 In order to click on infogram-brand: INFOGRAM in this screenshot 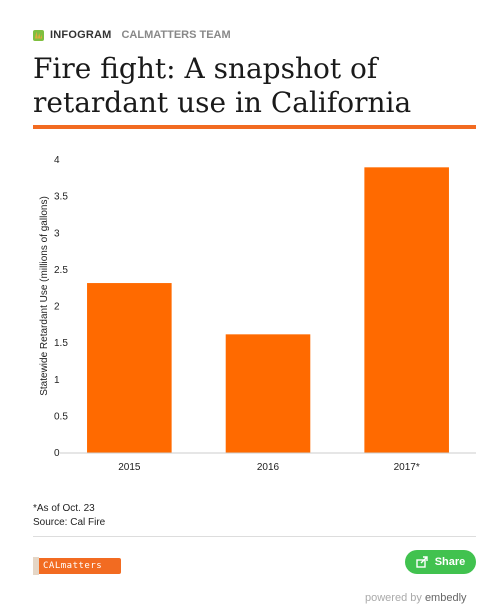, I will do `click(81, 35)`.